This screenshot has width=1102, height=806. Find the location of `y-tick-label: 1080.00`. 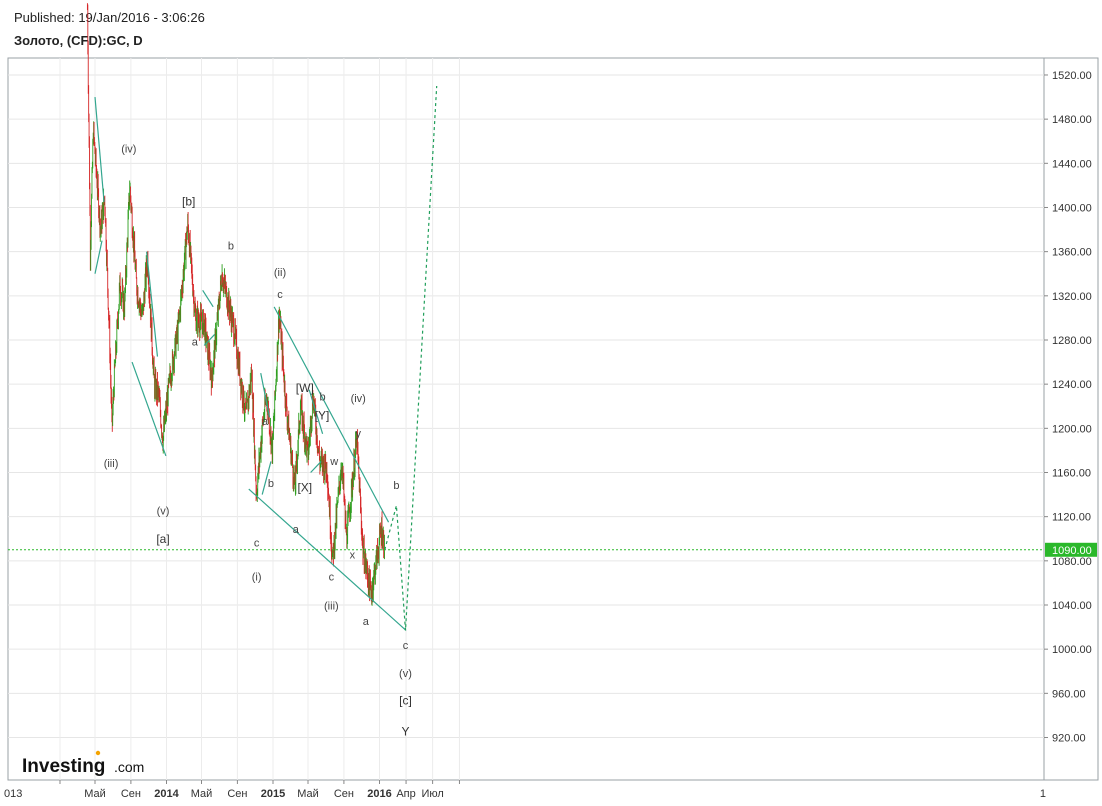

y-tick-label: 1080.00 is located at coordinates (1072, 562).